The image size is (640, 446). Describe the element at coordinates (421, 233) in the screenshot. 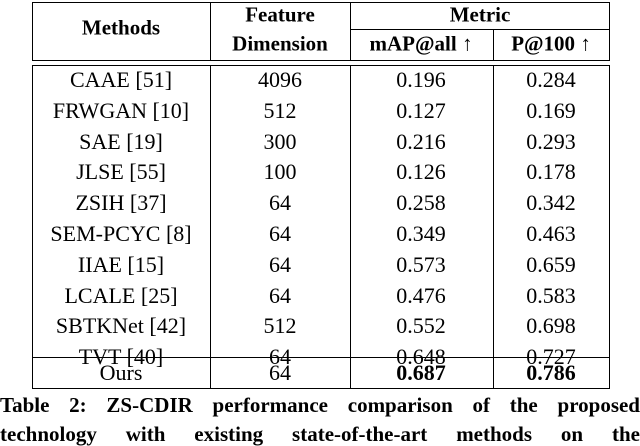

I see `cell: 0.349` at that location.